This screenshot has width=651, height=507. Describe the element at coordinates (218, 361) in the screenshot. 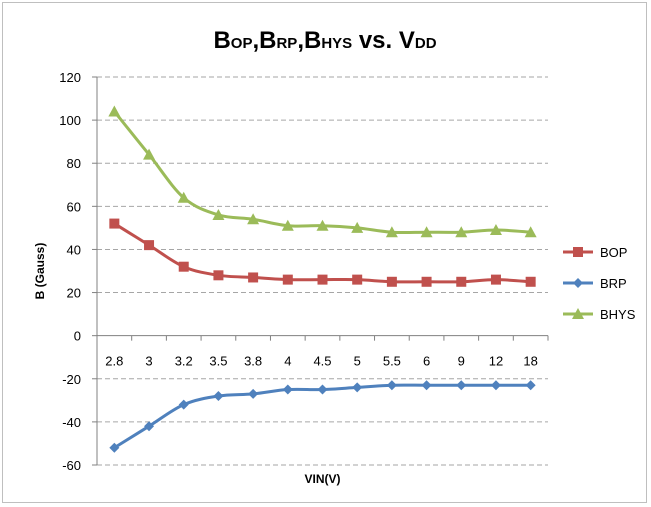

I see `x-tick-label: 3.5` at that location.